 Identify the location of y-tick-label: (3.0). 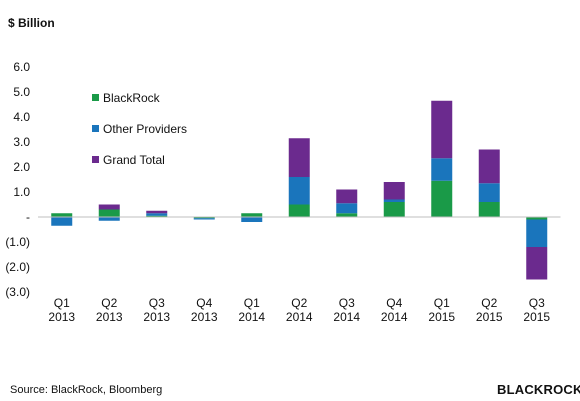
(17, 292).